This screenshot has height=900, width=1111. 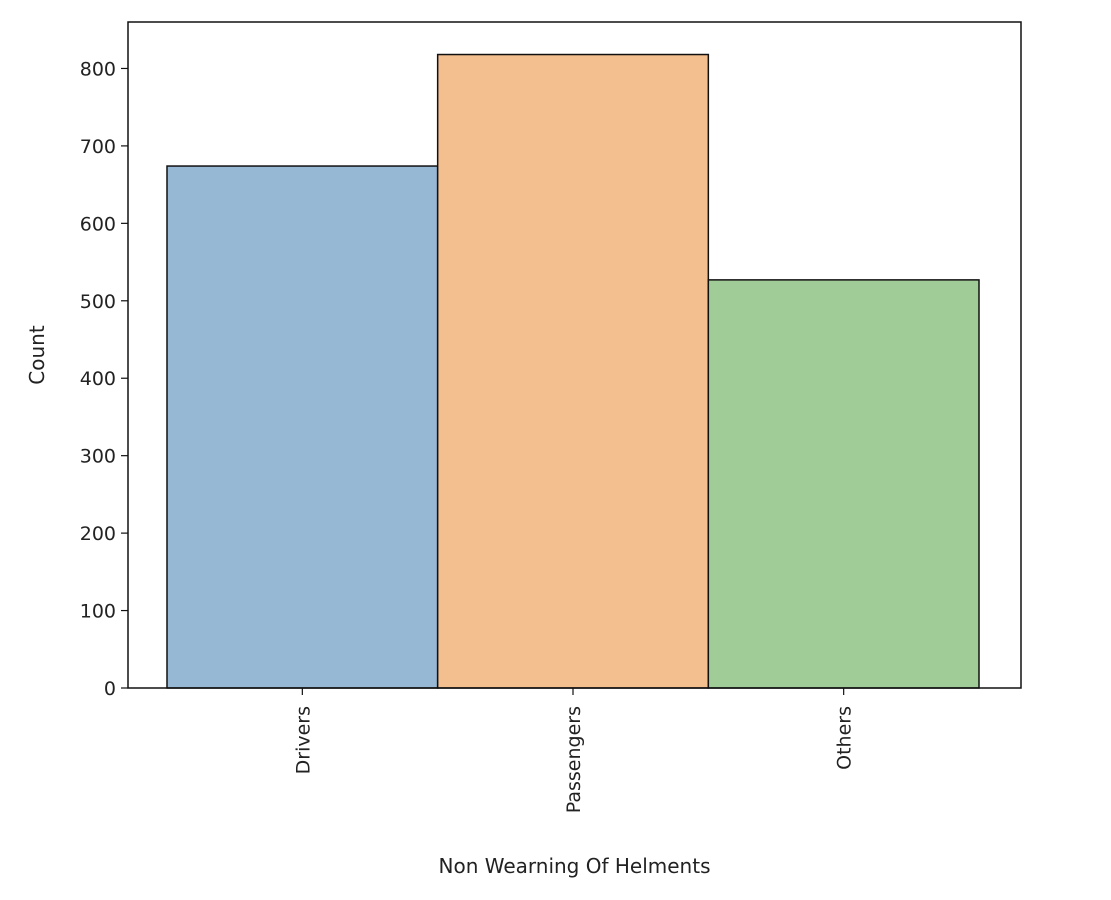 What do you see at coordinates (98, 379) in the screenshot?
I see `y-tick-label: 400` at bounding box center [98, 379].